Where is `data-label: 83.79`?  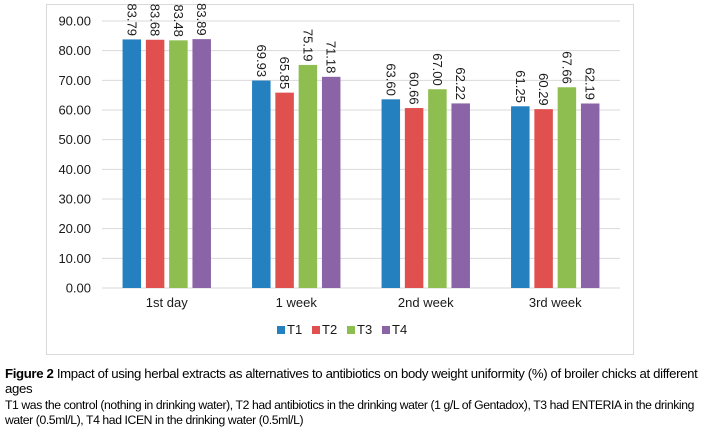 data-label: 83.79 is located at coordinates (131, 19).